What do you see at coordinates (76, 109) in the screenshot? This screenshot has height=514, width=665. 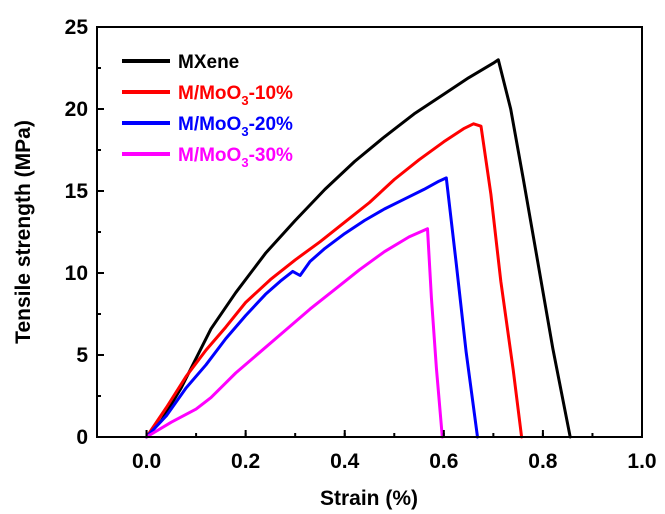 I see `y-tick-label: 20` at bounding box center [76, 109].